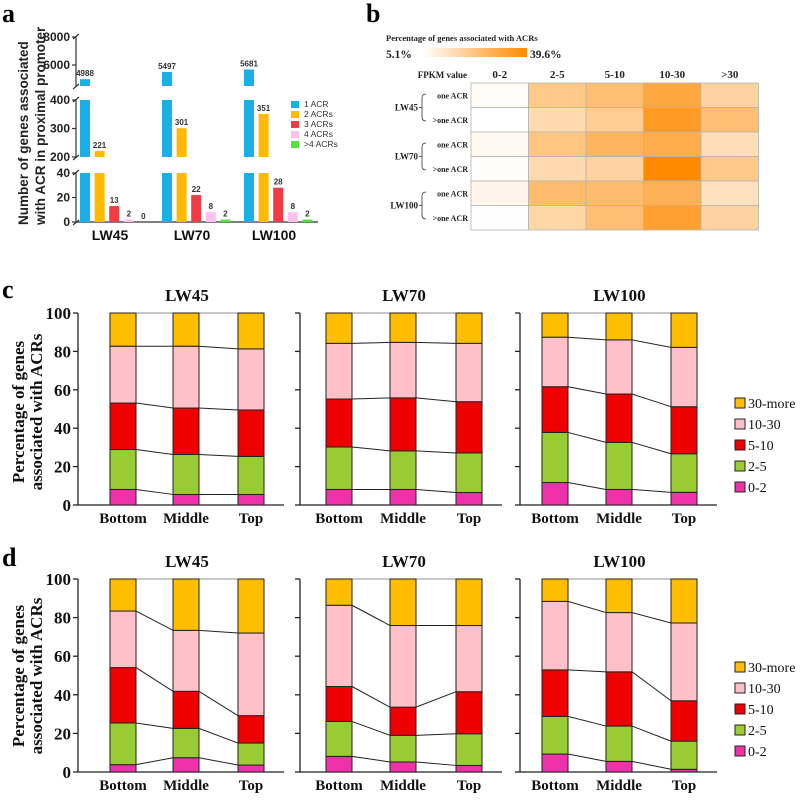 The width and height of the screenshot is (800, 800). I want to click on subplot-ytick-label: 100, so click(59, 579).